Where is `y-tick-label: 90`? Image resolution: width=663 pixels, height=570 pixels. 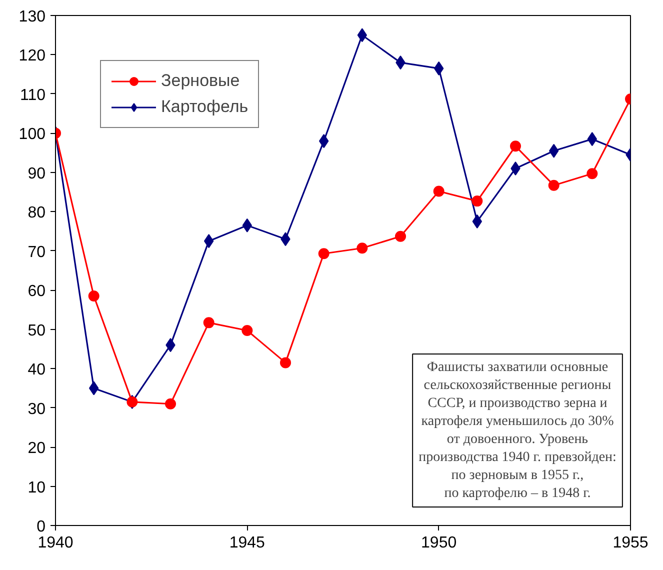
y-tick-label: 90 is located at coordinates (37, 173).